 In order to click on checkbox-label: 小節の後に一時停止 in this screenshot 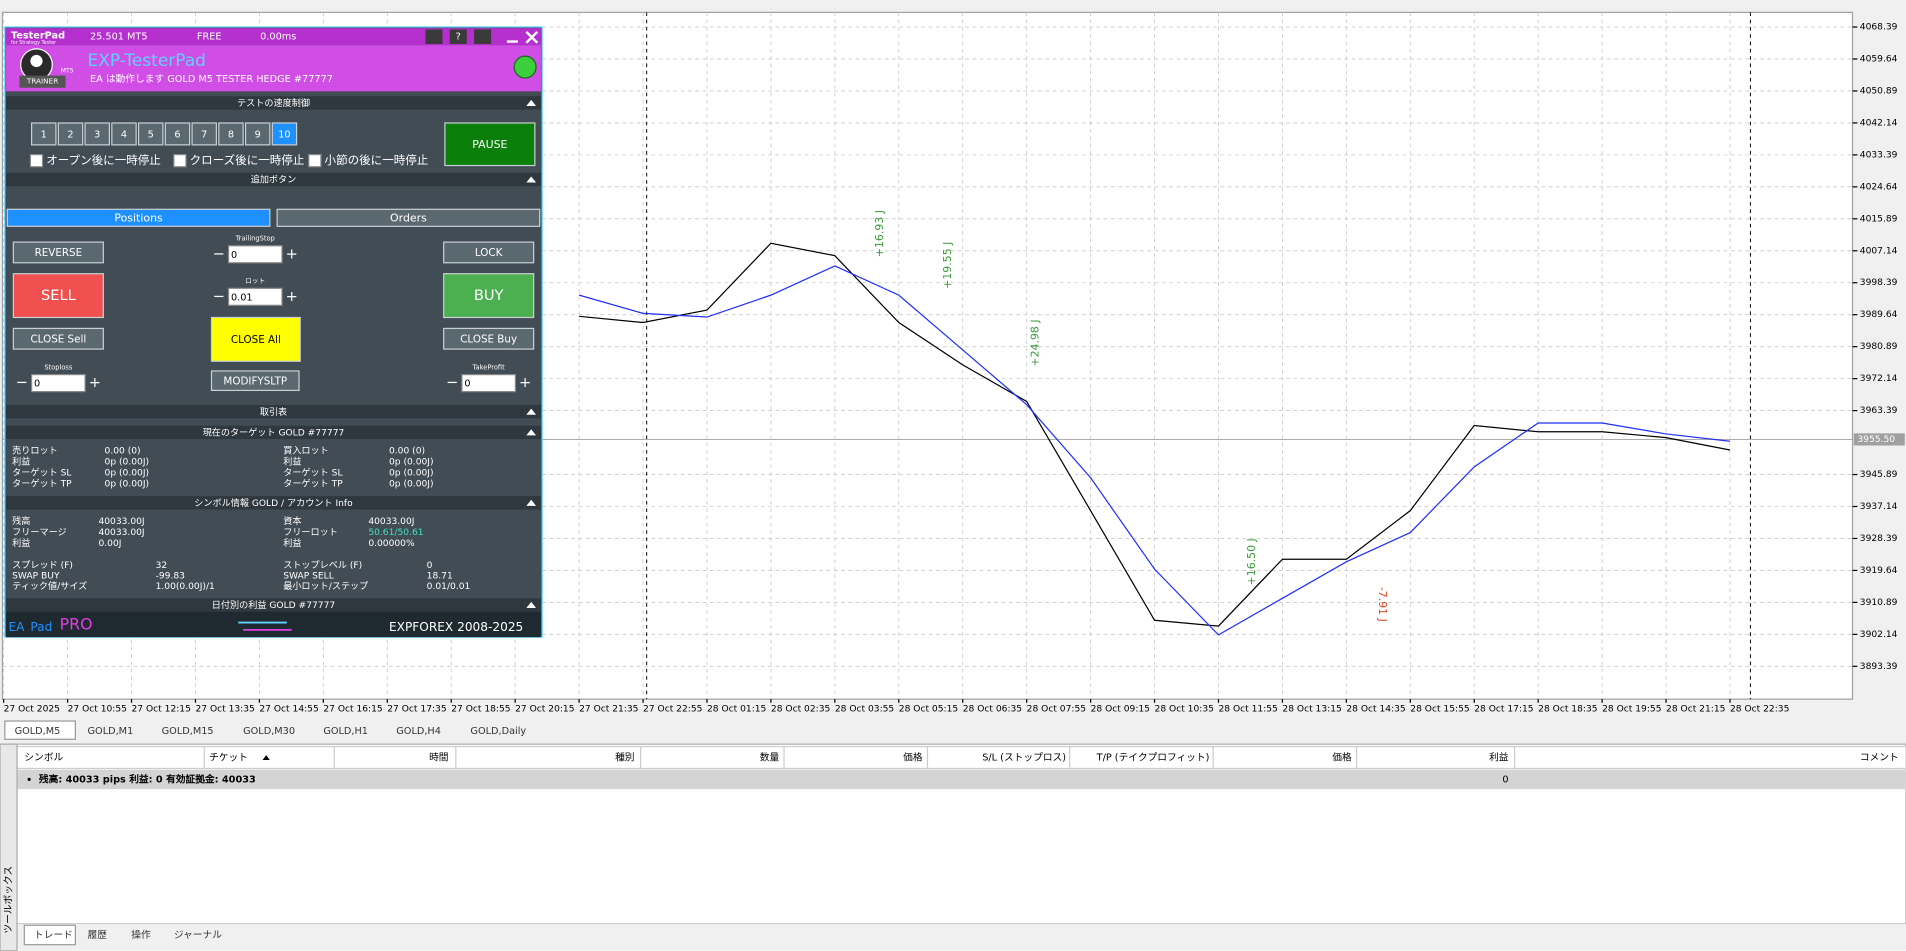, I will do `click(377, 160)`.